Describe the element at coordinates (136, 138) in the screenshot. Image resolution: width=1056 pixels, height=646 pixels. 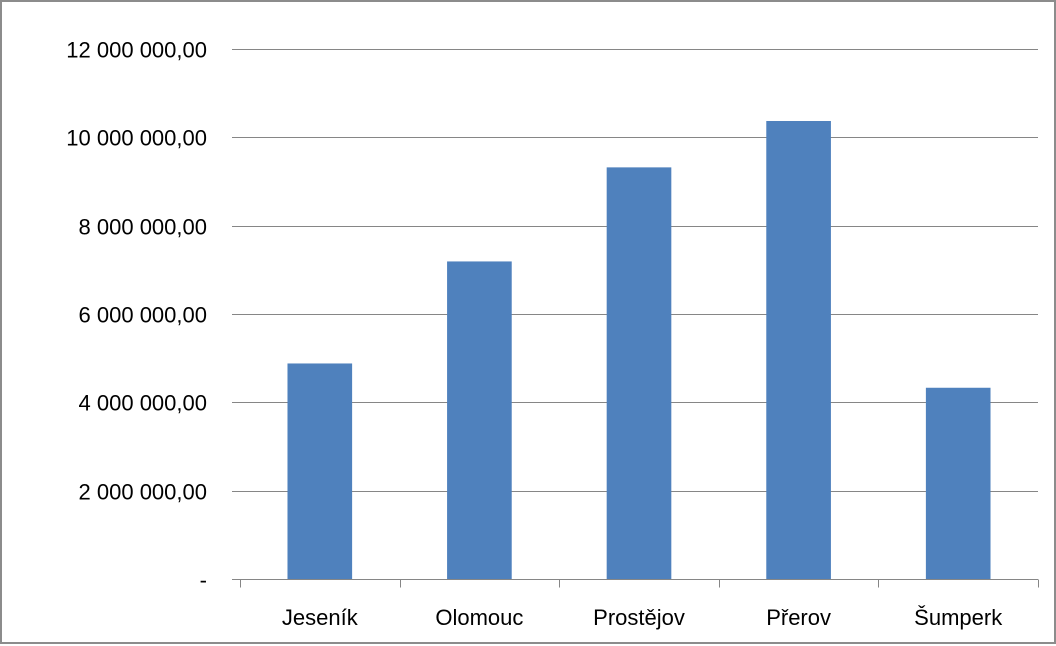
I see `y-axis-tick-label: 10 000 000,00` at that location.